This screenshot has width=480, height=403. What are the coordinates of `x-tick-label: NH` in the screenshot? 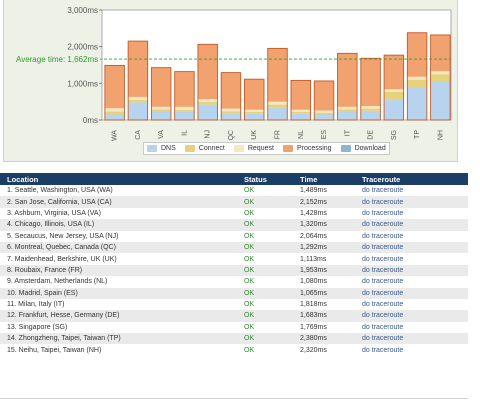 It's located at (440, 135).